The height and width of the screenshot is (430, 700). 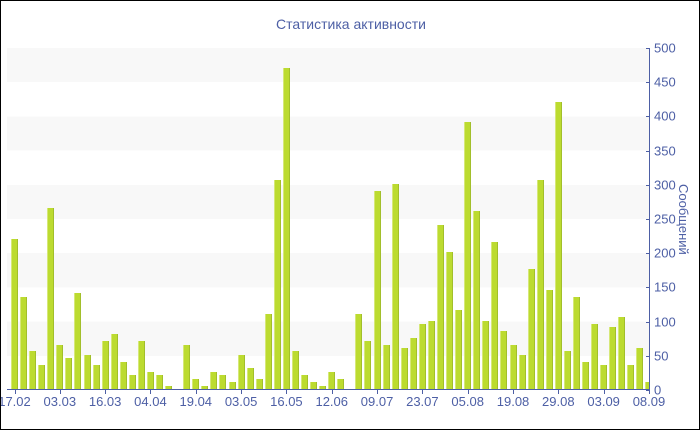 I want to click on y-tick-label: 400, so click(x=665, y=116).